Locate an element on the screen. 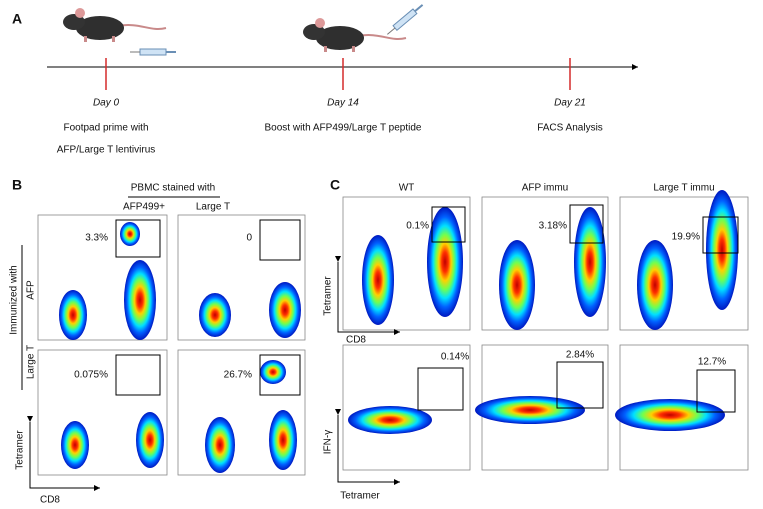 The height and width of the screenshot is (509, 763). x-axis-label: Tetramer is located at coordinates (360, 496).